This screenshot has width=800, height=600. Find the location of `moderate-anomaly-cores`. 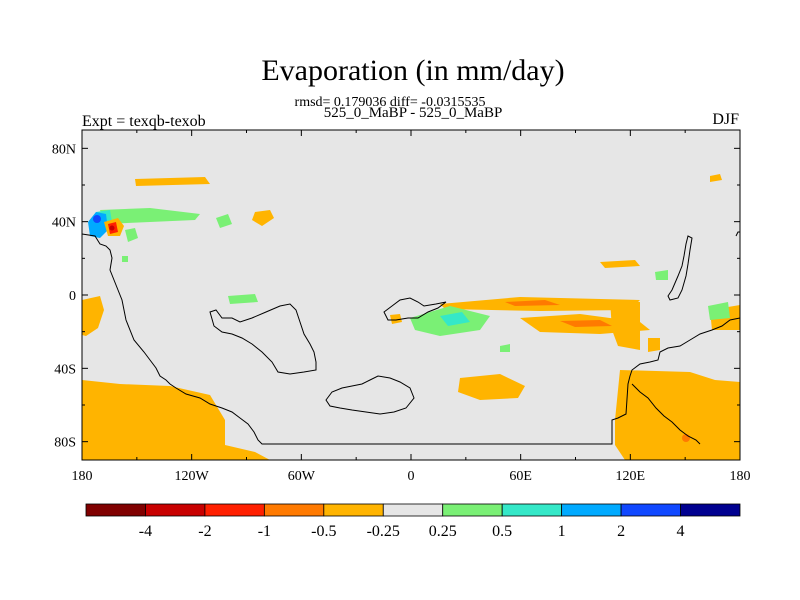

moderate-anomaly-cores is located at coordinates (597, 371).